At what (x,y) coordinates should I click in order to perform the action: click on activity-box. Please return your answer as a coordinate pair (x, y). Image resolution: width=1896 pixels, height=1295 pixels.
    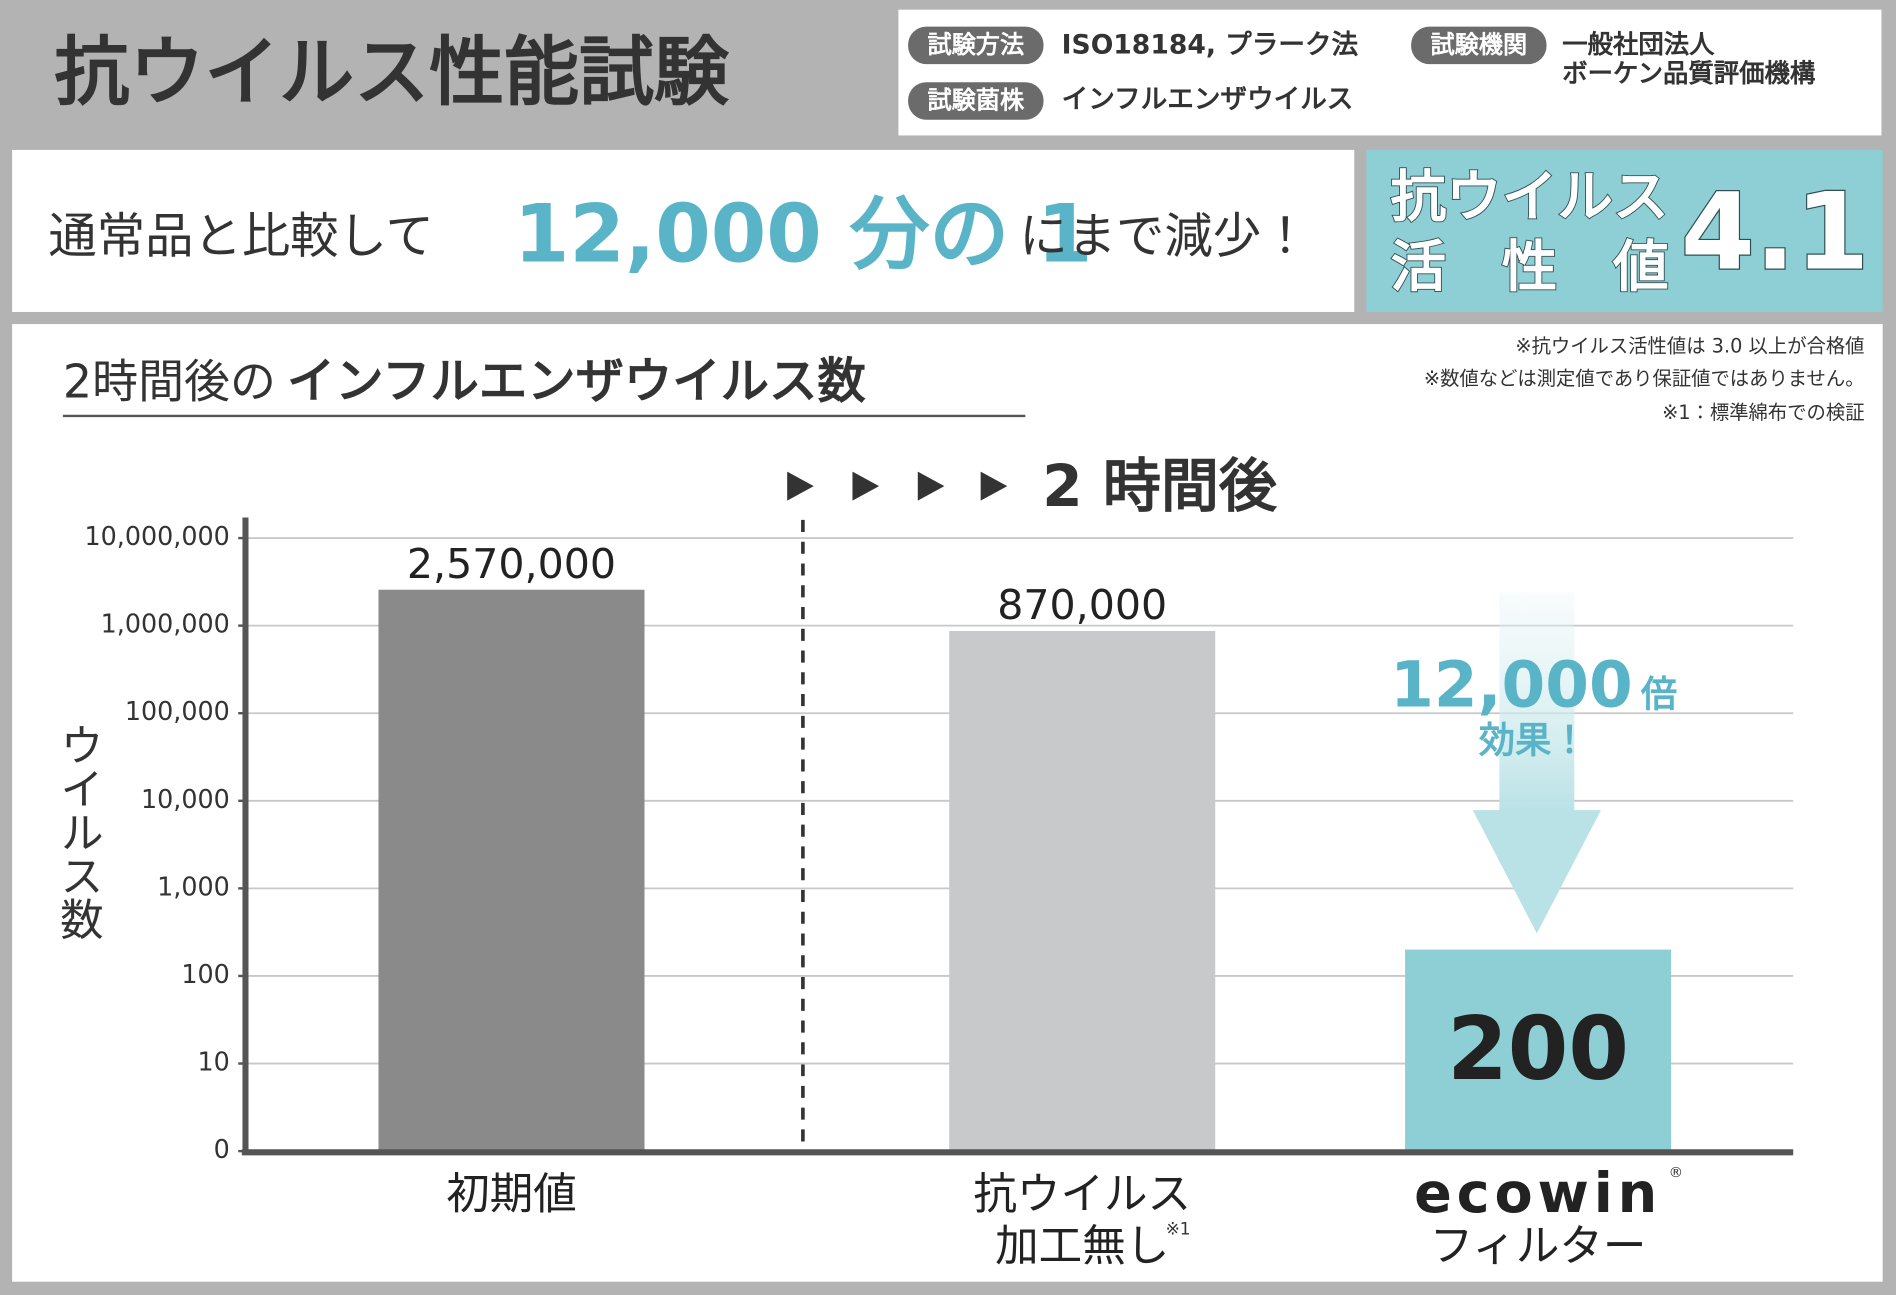
    Looking at the image, I should click on (1624, 230).